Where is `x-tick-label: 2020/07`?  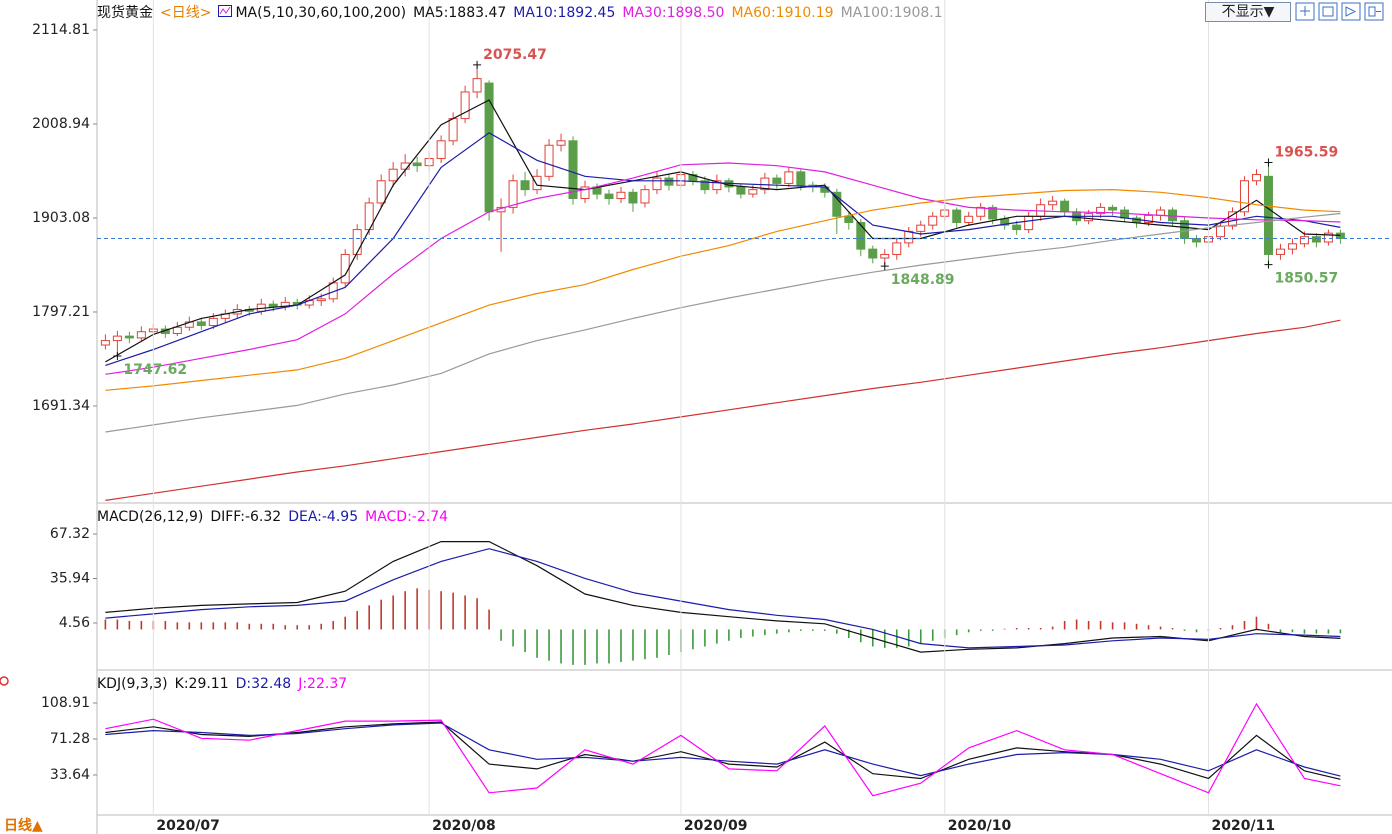
x-tick-label: 2020/07 is located at coordinates (188, 826).